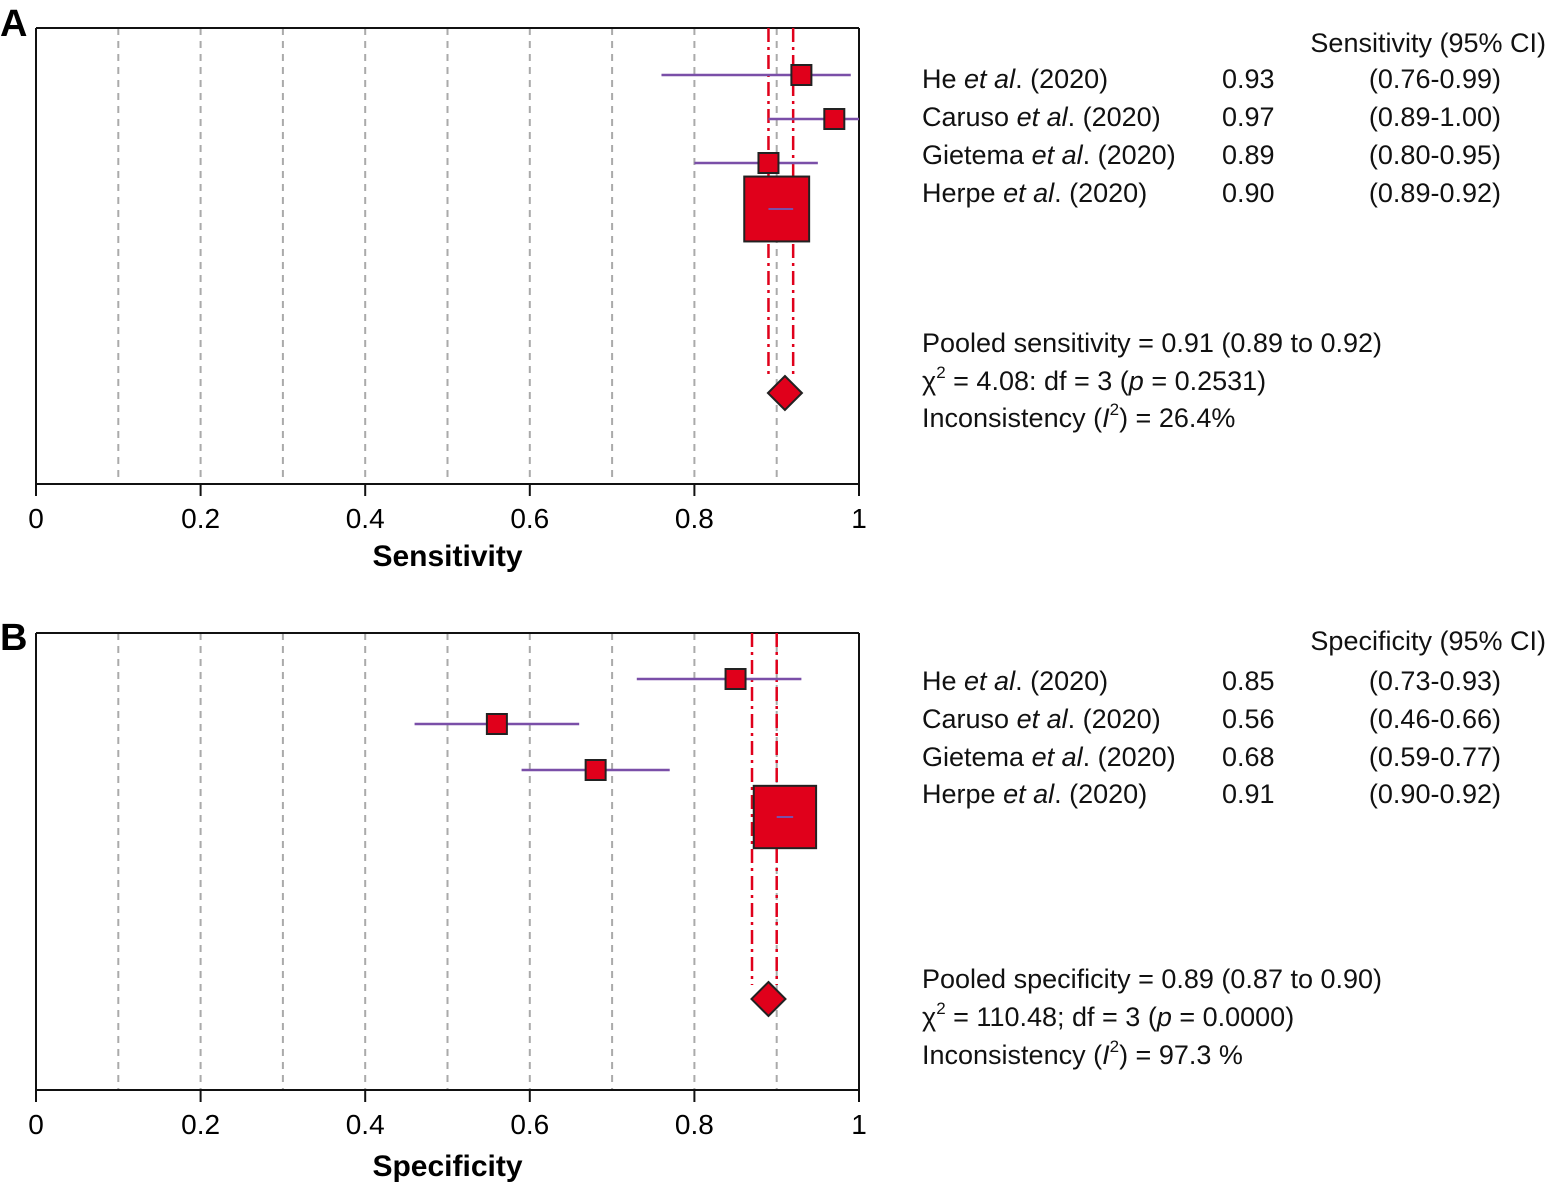 The width and height of the screenshot is (1548, 1184). Describe the element at coordinates (1435, 719) in the screenshot. I see `study-ci: (0.46-0.66)` at that location.